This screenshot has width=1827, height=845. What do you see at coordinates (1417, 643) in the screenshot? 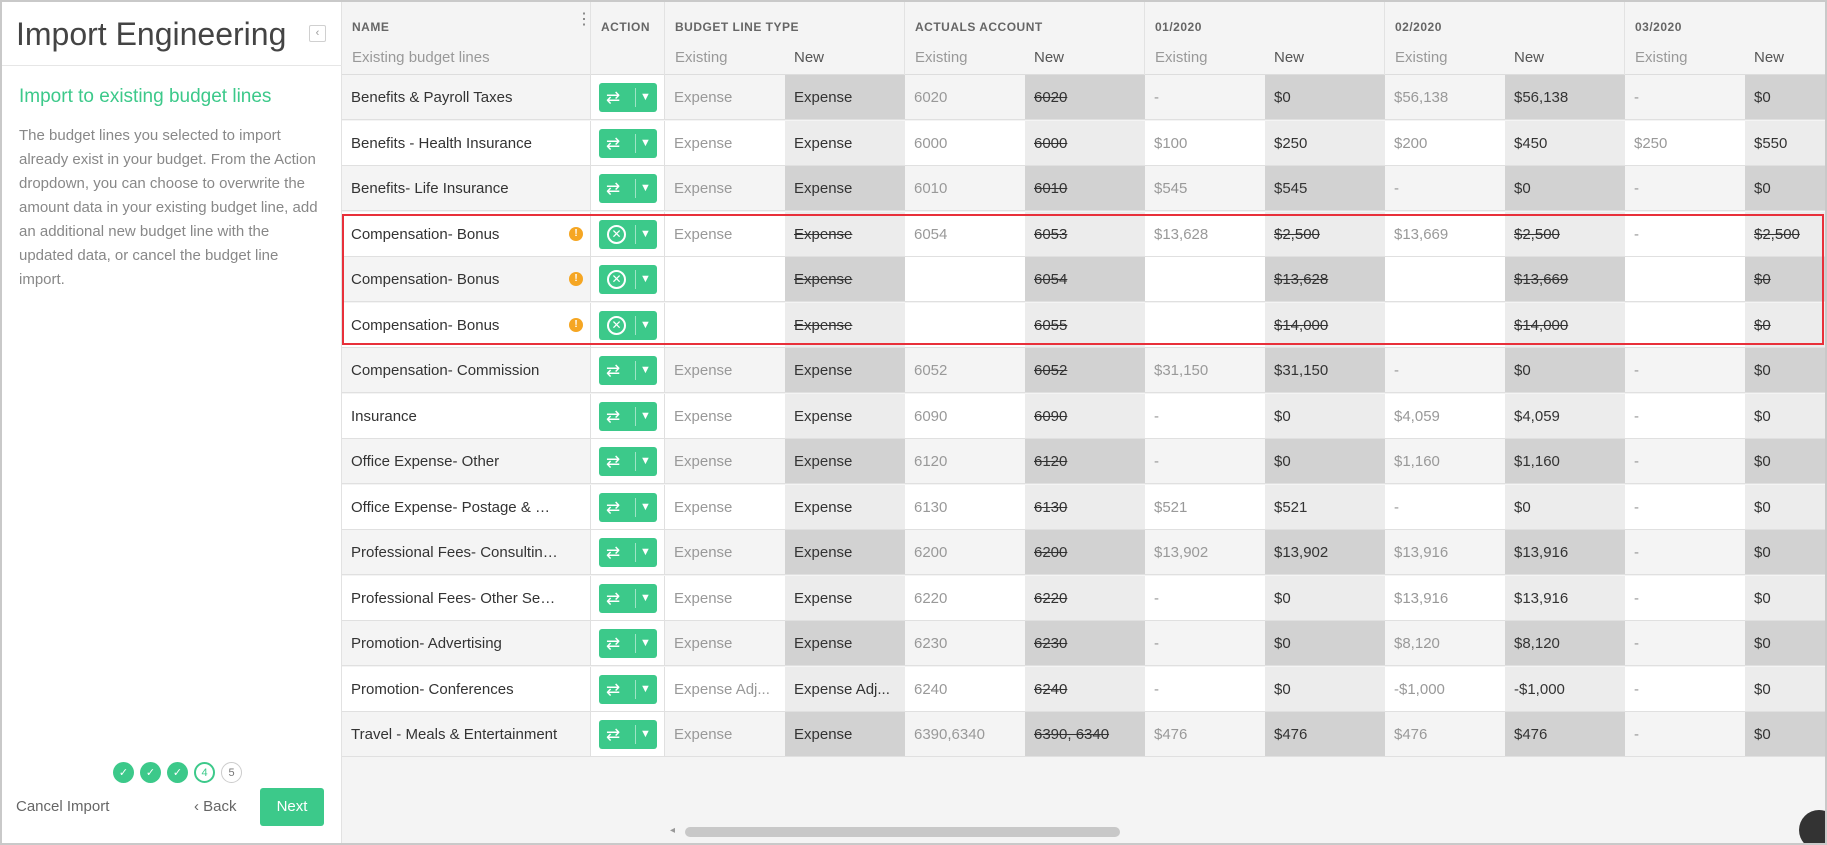
I see `month-existing-value: $8,120` at bounding box center [1417, 643].